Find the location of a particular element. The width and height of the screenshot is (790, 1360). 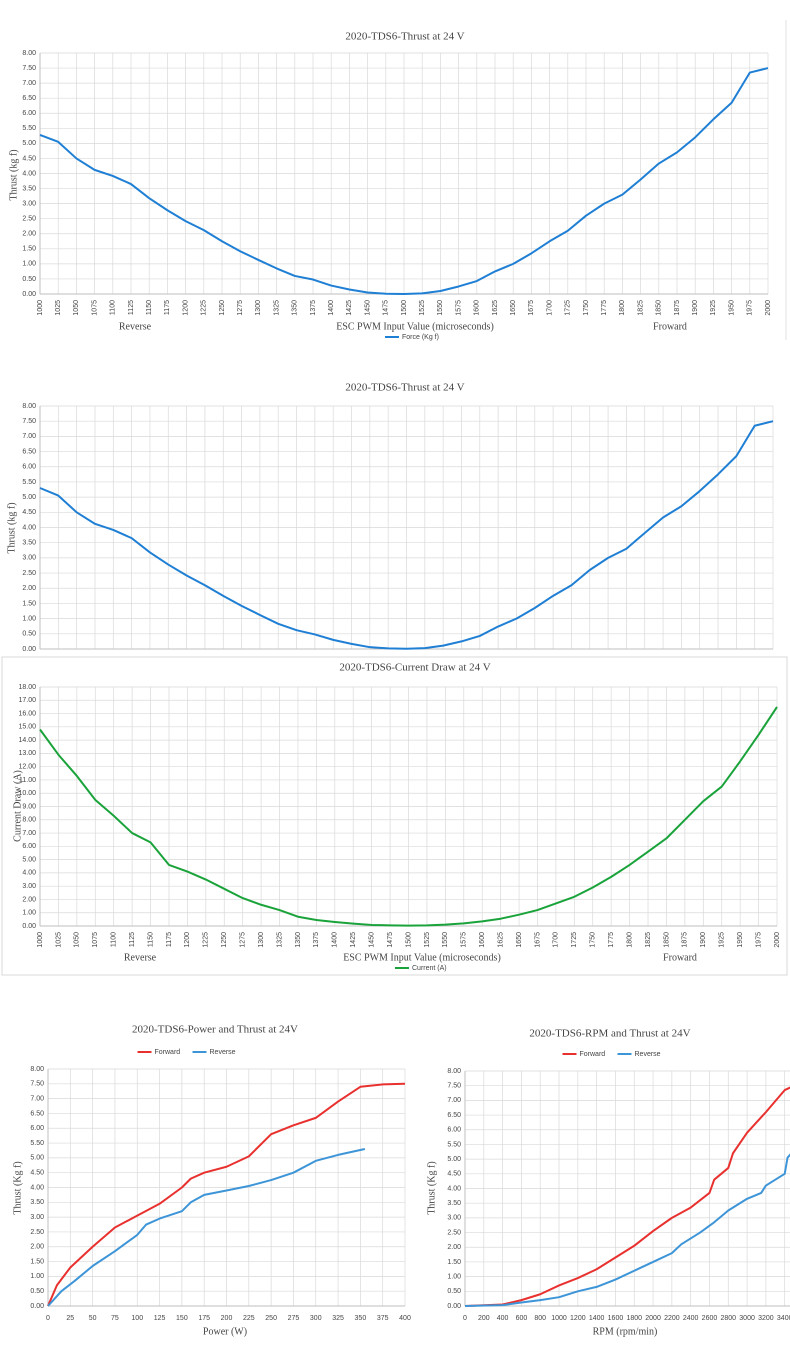

legend-label: Forward is located at coordinates (168, 1052).